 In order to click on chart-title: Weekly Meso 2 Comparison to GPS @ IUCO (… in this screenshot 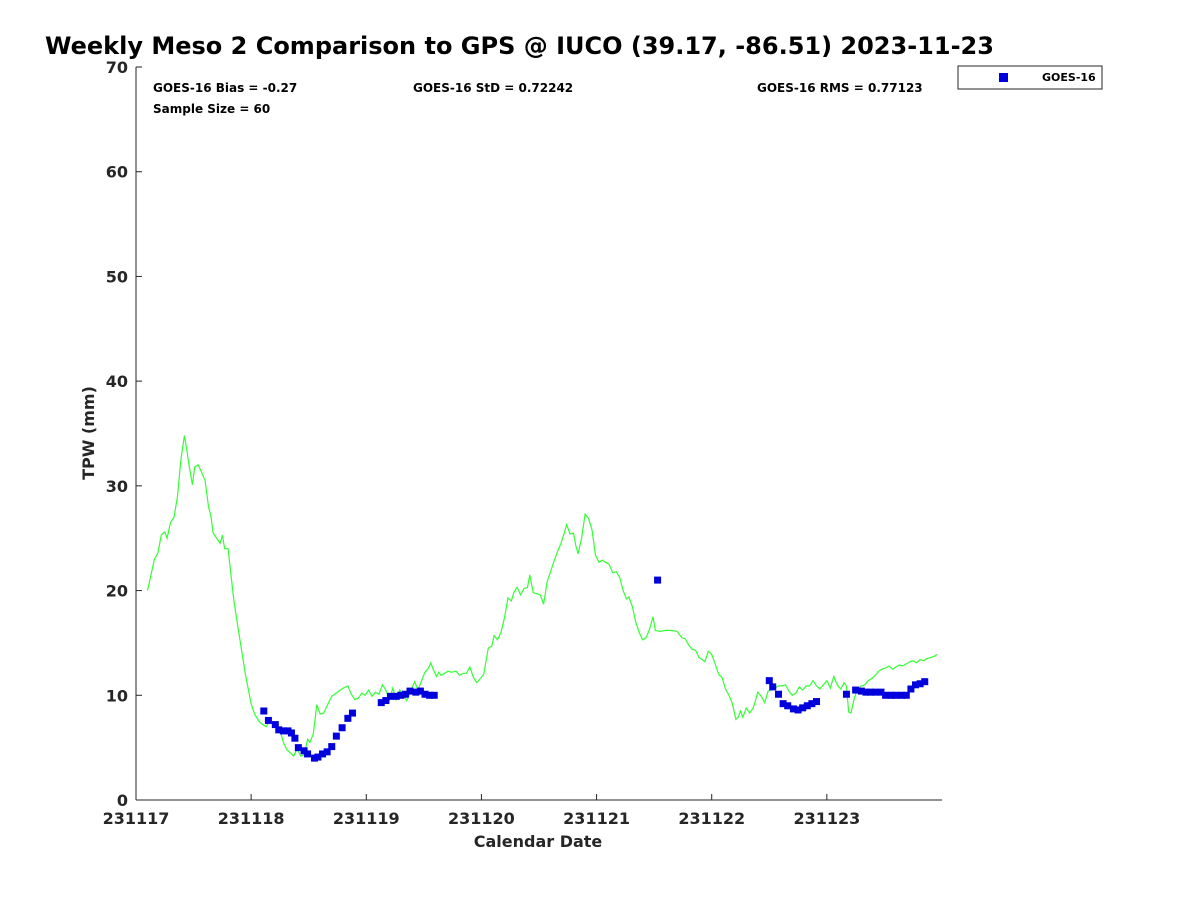, I will do `click(519, 46)`.